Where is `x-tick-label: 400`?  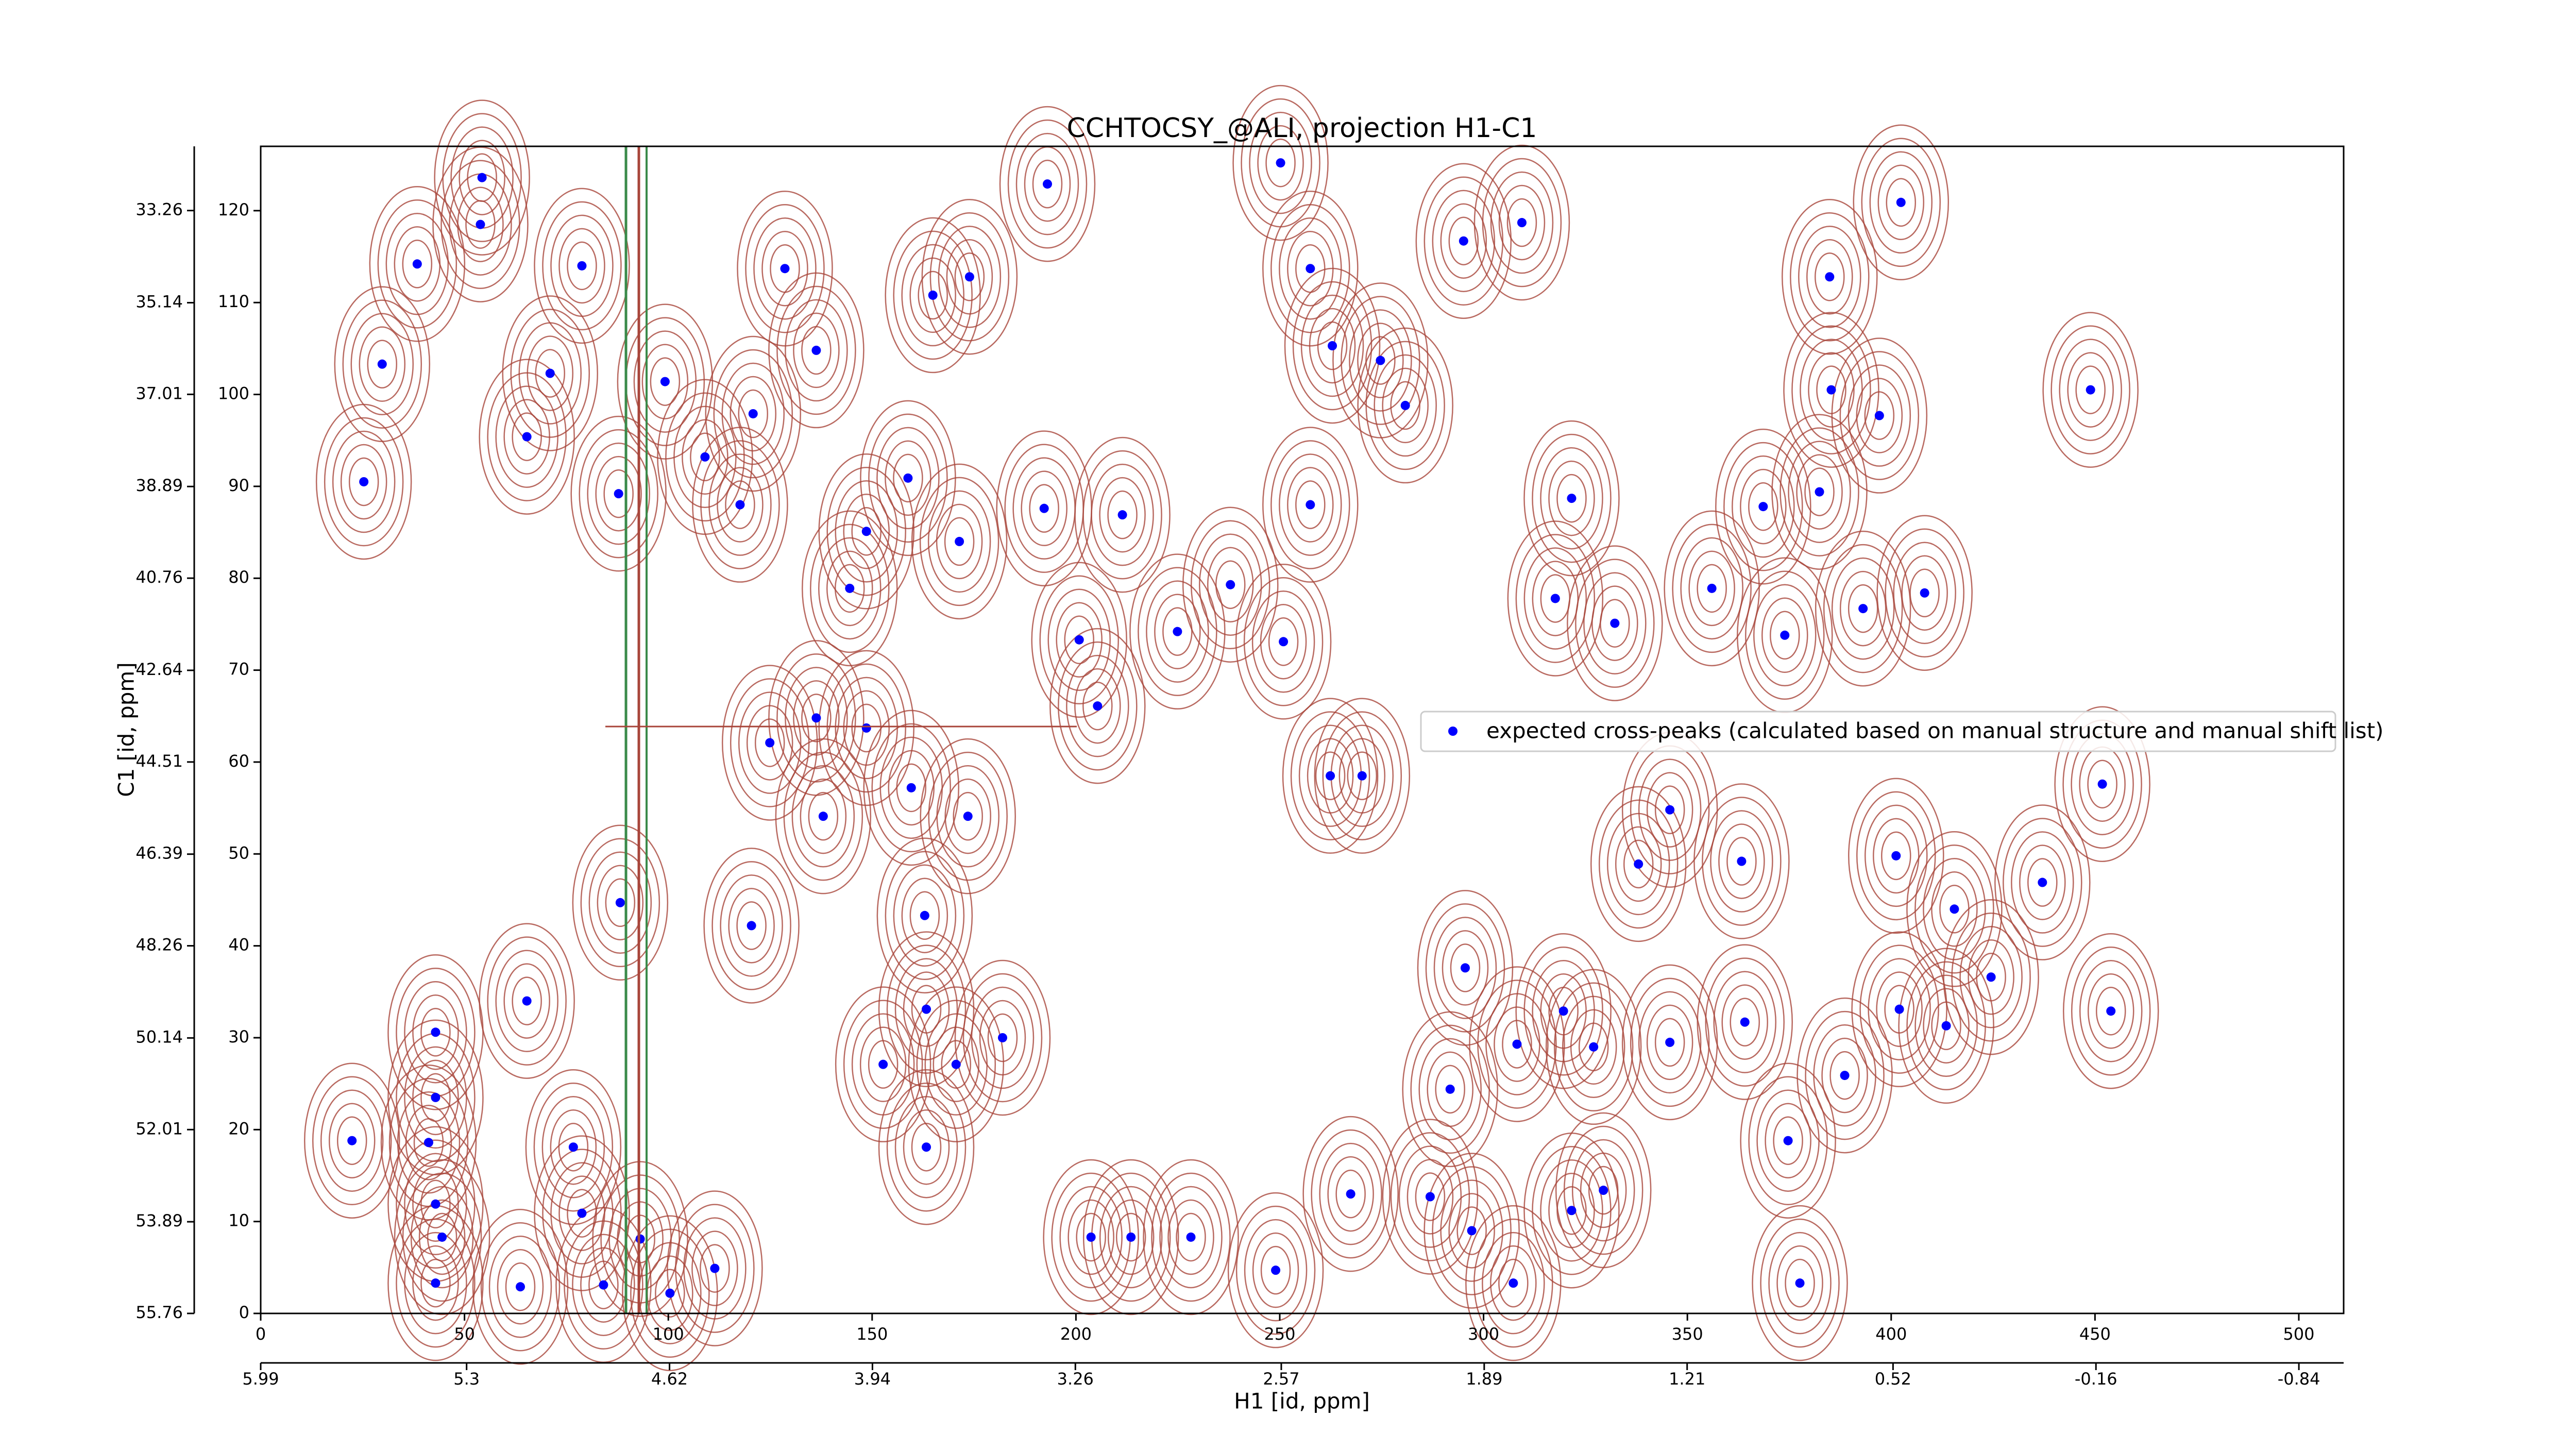 x-tick-label: 400 is located at coordinates (1891, 1334).